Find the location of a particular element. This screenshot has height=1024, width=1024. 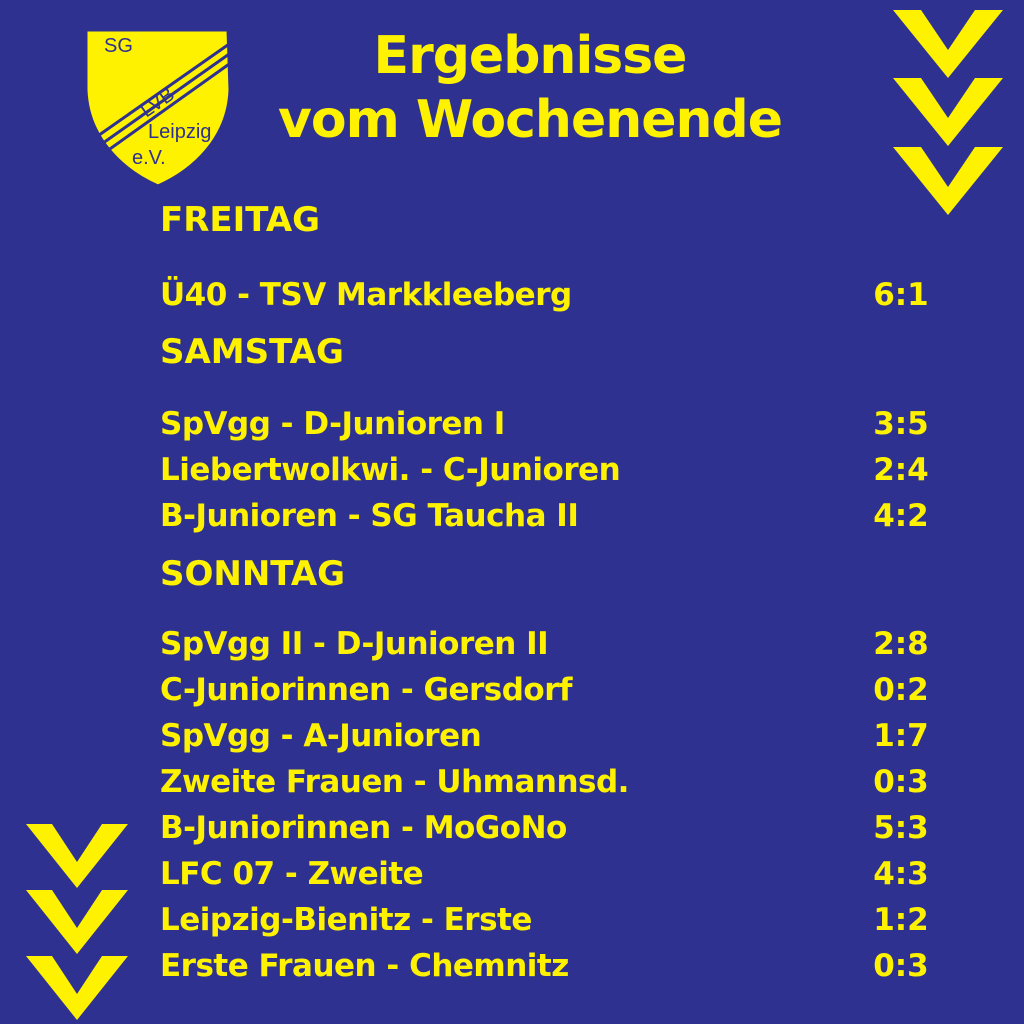

match-row: Zweite Frauen - Uhmannsd. 0:3 is located at coordinates (548, 787).